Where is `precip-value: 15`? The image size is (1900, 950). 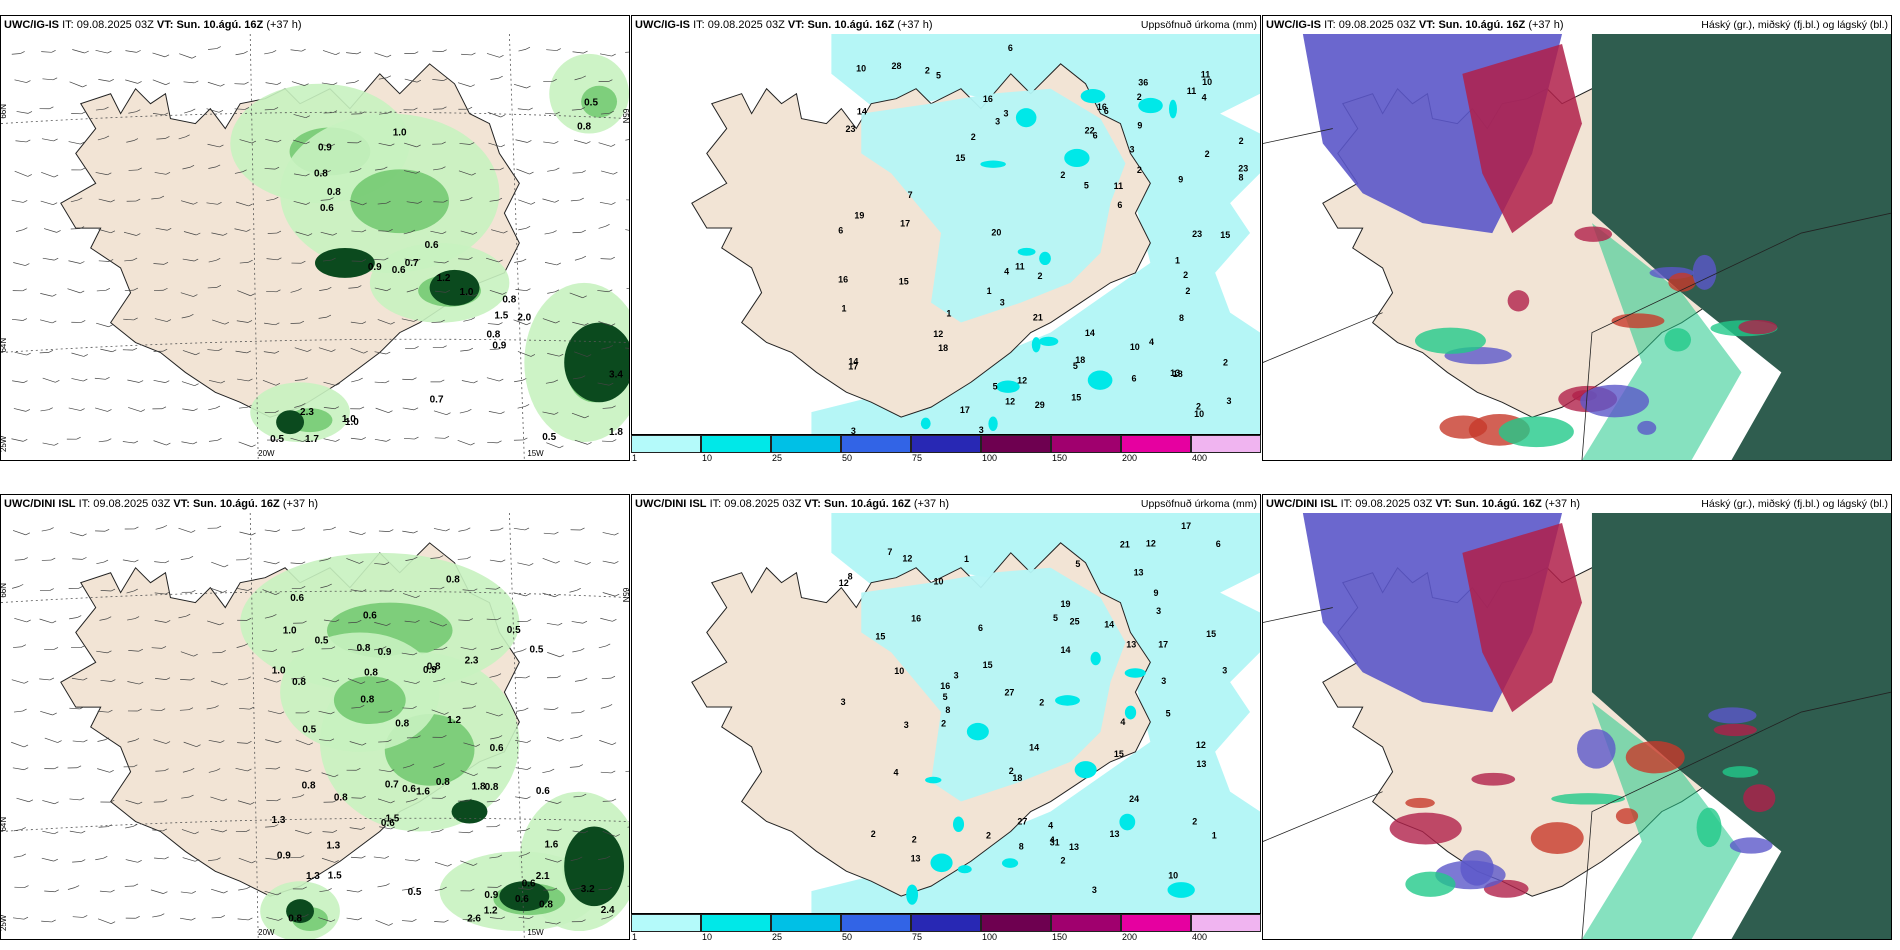
precip-value: 15 is located at coordinates (1119, 754).